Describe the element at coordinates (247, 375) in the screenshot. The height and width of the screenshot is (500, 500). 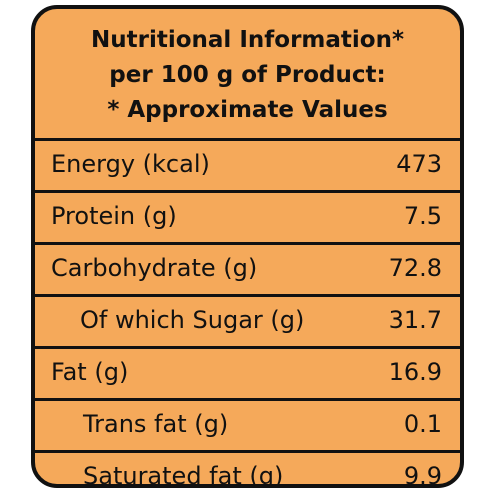
I see `table-row-fat: Fat (g) 16.9` at that location.